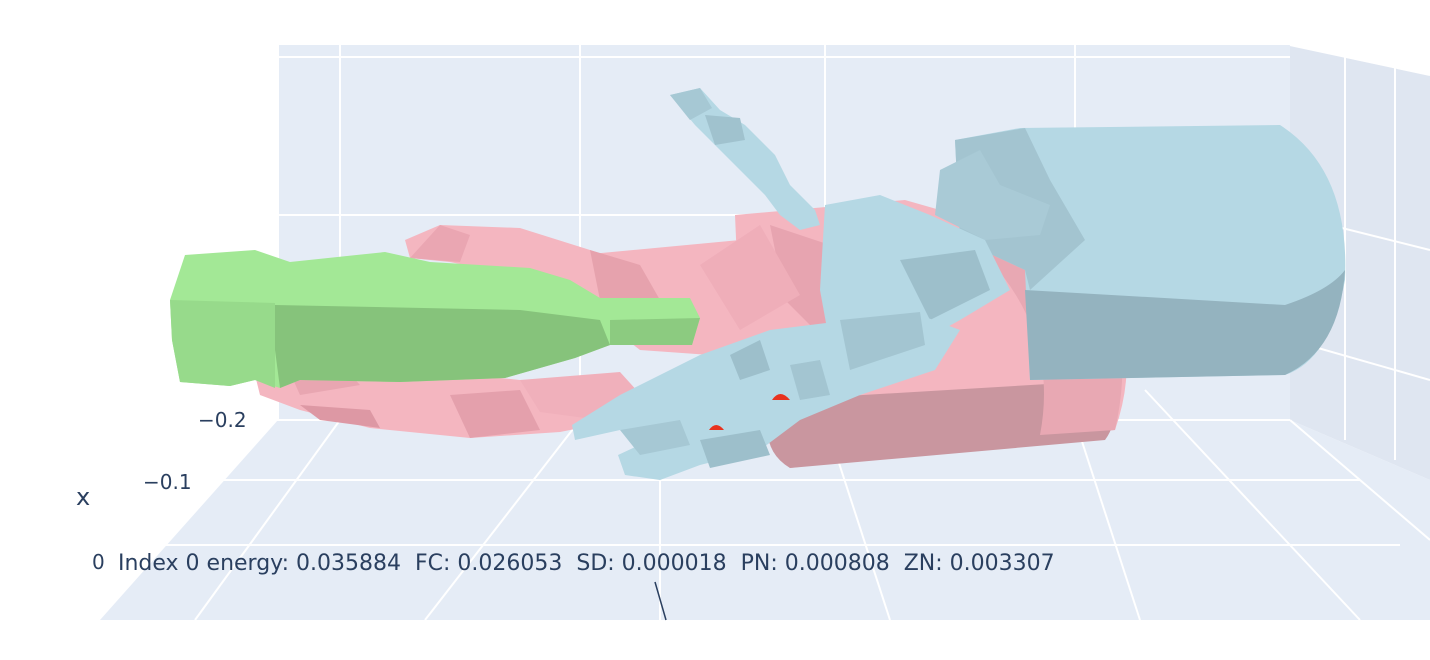 The height and width of the screenshot is (660, 1430). What do you see at coordinates (222, 420) in the screenshot?
I see `axis-tick-label: −0.2` at bounding box center [222, 420].